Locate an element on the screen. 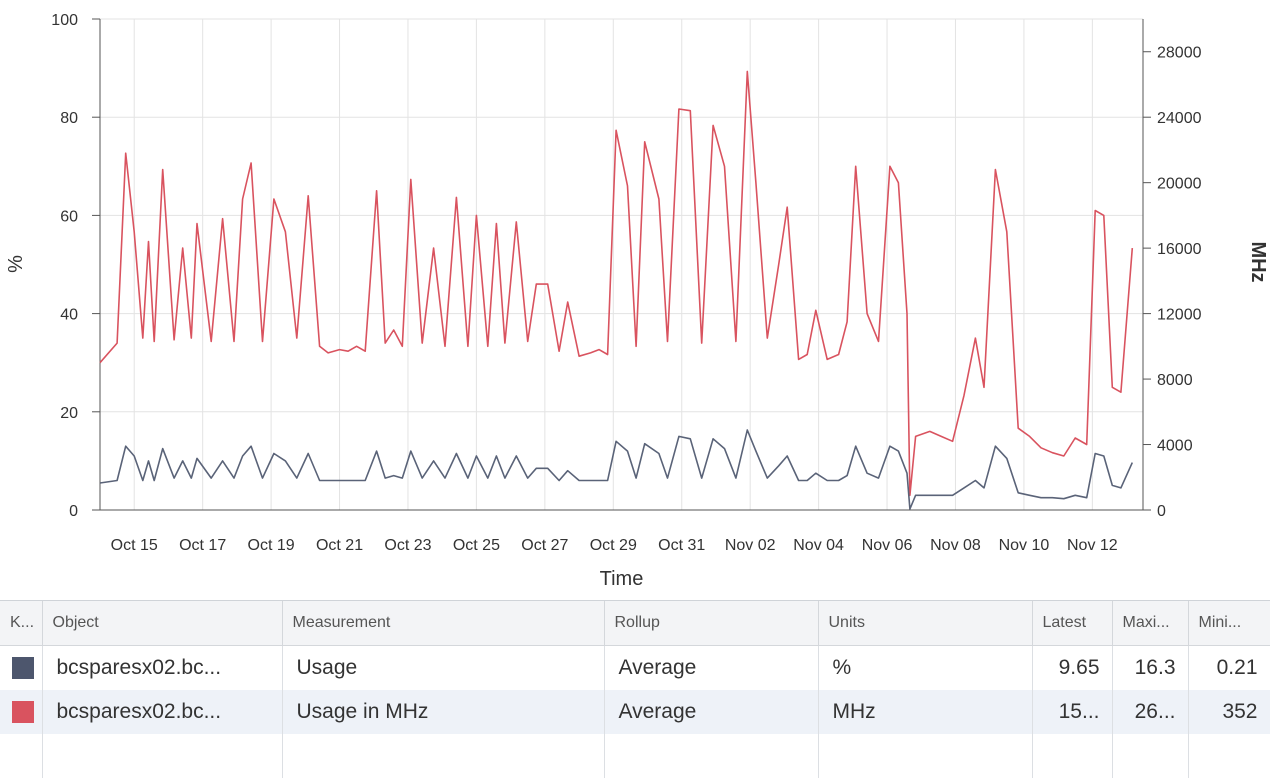 The width and height of the screenshot is (1270, 778). column-header-units: Units is located at coordinates (925, 623).